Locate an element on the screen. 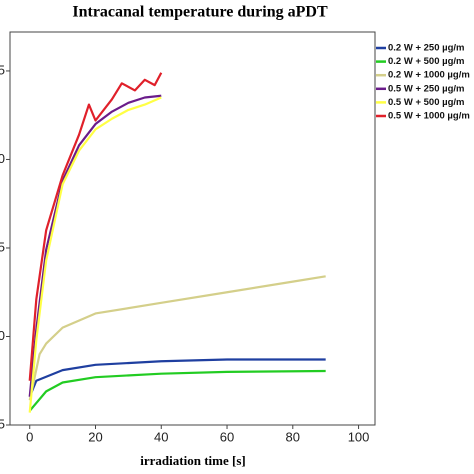  legend-label: 0.2 W + 500 µg/m is located at coordinates (426, 61).